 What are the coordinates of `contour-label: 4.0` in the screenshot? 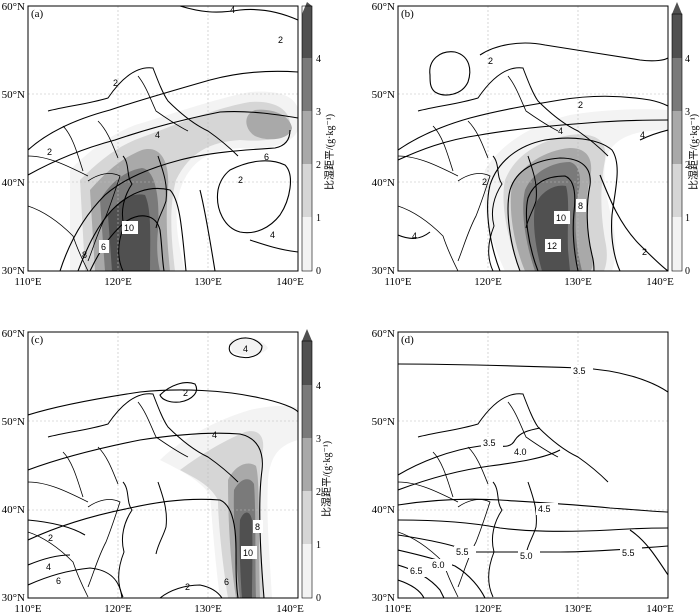 It's located at (520, 452).